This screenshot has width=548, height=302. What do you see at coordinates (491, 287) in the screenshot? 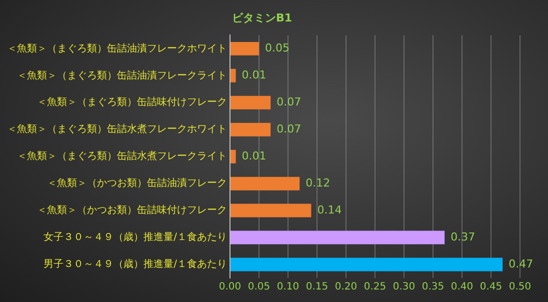
I see `x-tick-label: 0.45` at bounding box center [491, 287].